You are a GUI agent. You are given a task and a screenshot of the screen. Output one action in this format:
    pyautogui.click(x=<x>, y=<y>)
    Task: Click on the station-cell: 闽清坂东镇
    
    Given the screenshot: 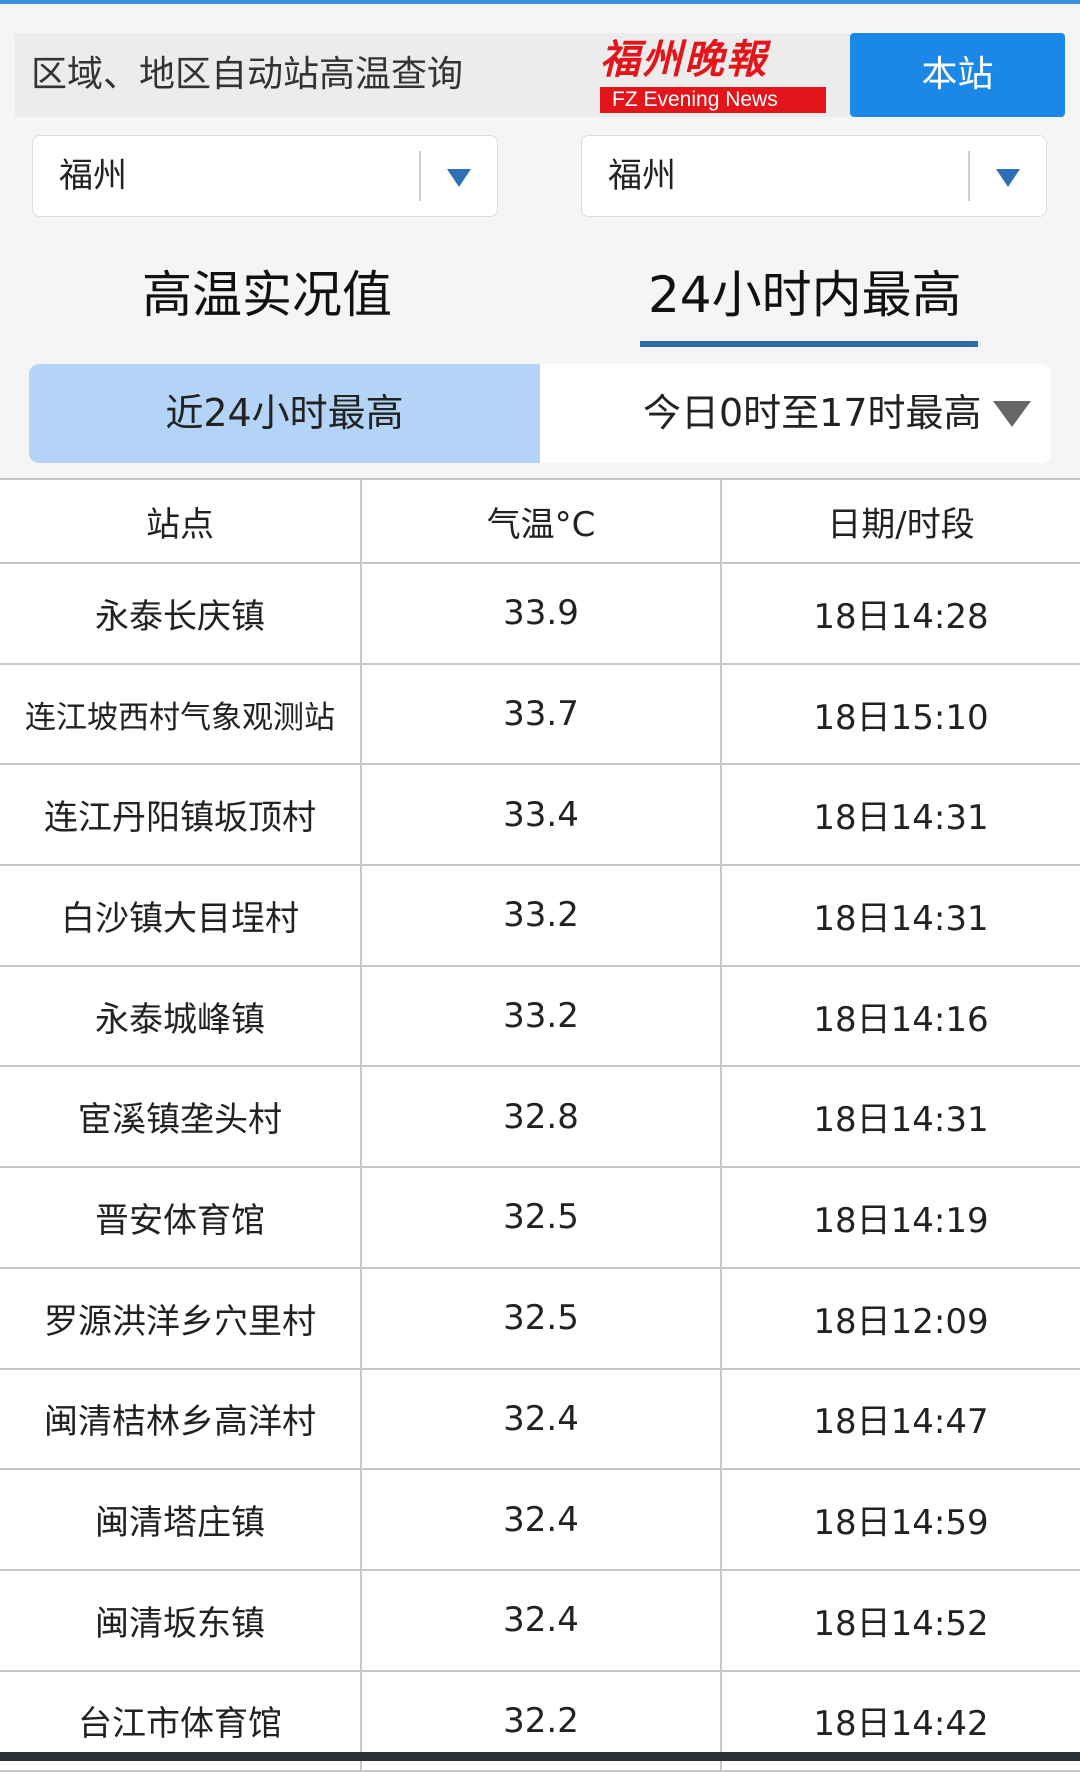 What is the action you would take?
    pyautogui.click(x=181, y=1620)
    